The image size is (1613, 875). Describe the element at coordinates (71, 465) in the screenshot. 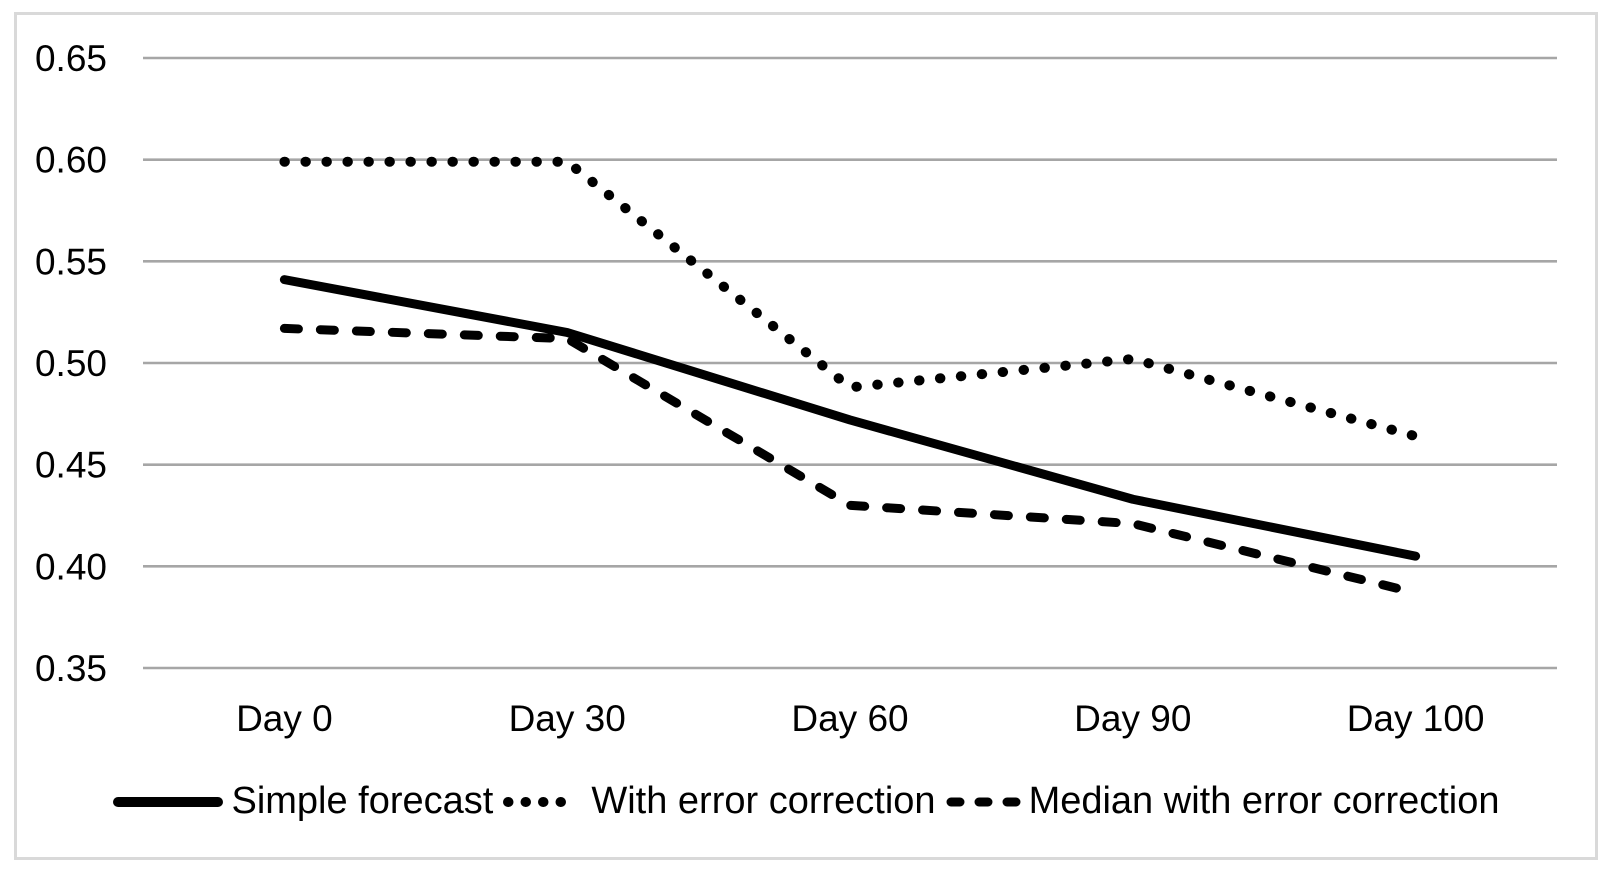

I see `y-tick-label: 0.45` at that location.